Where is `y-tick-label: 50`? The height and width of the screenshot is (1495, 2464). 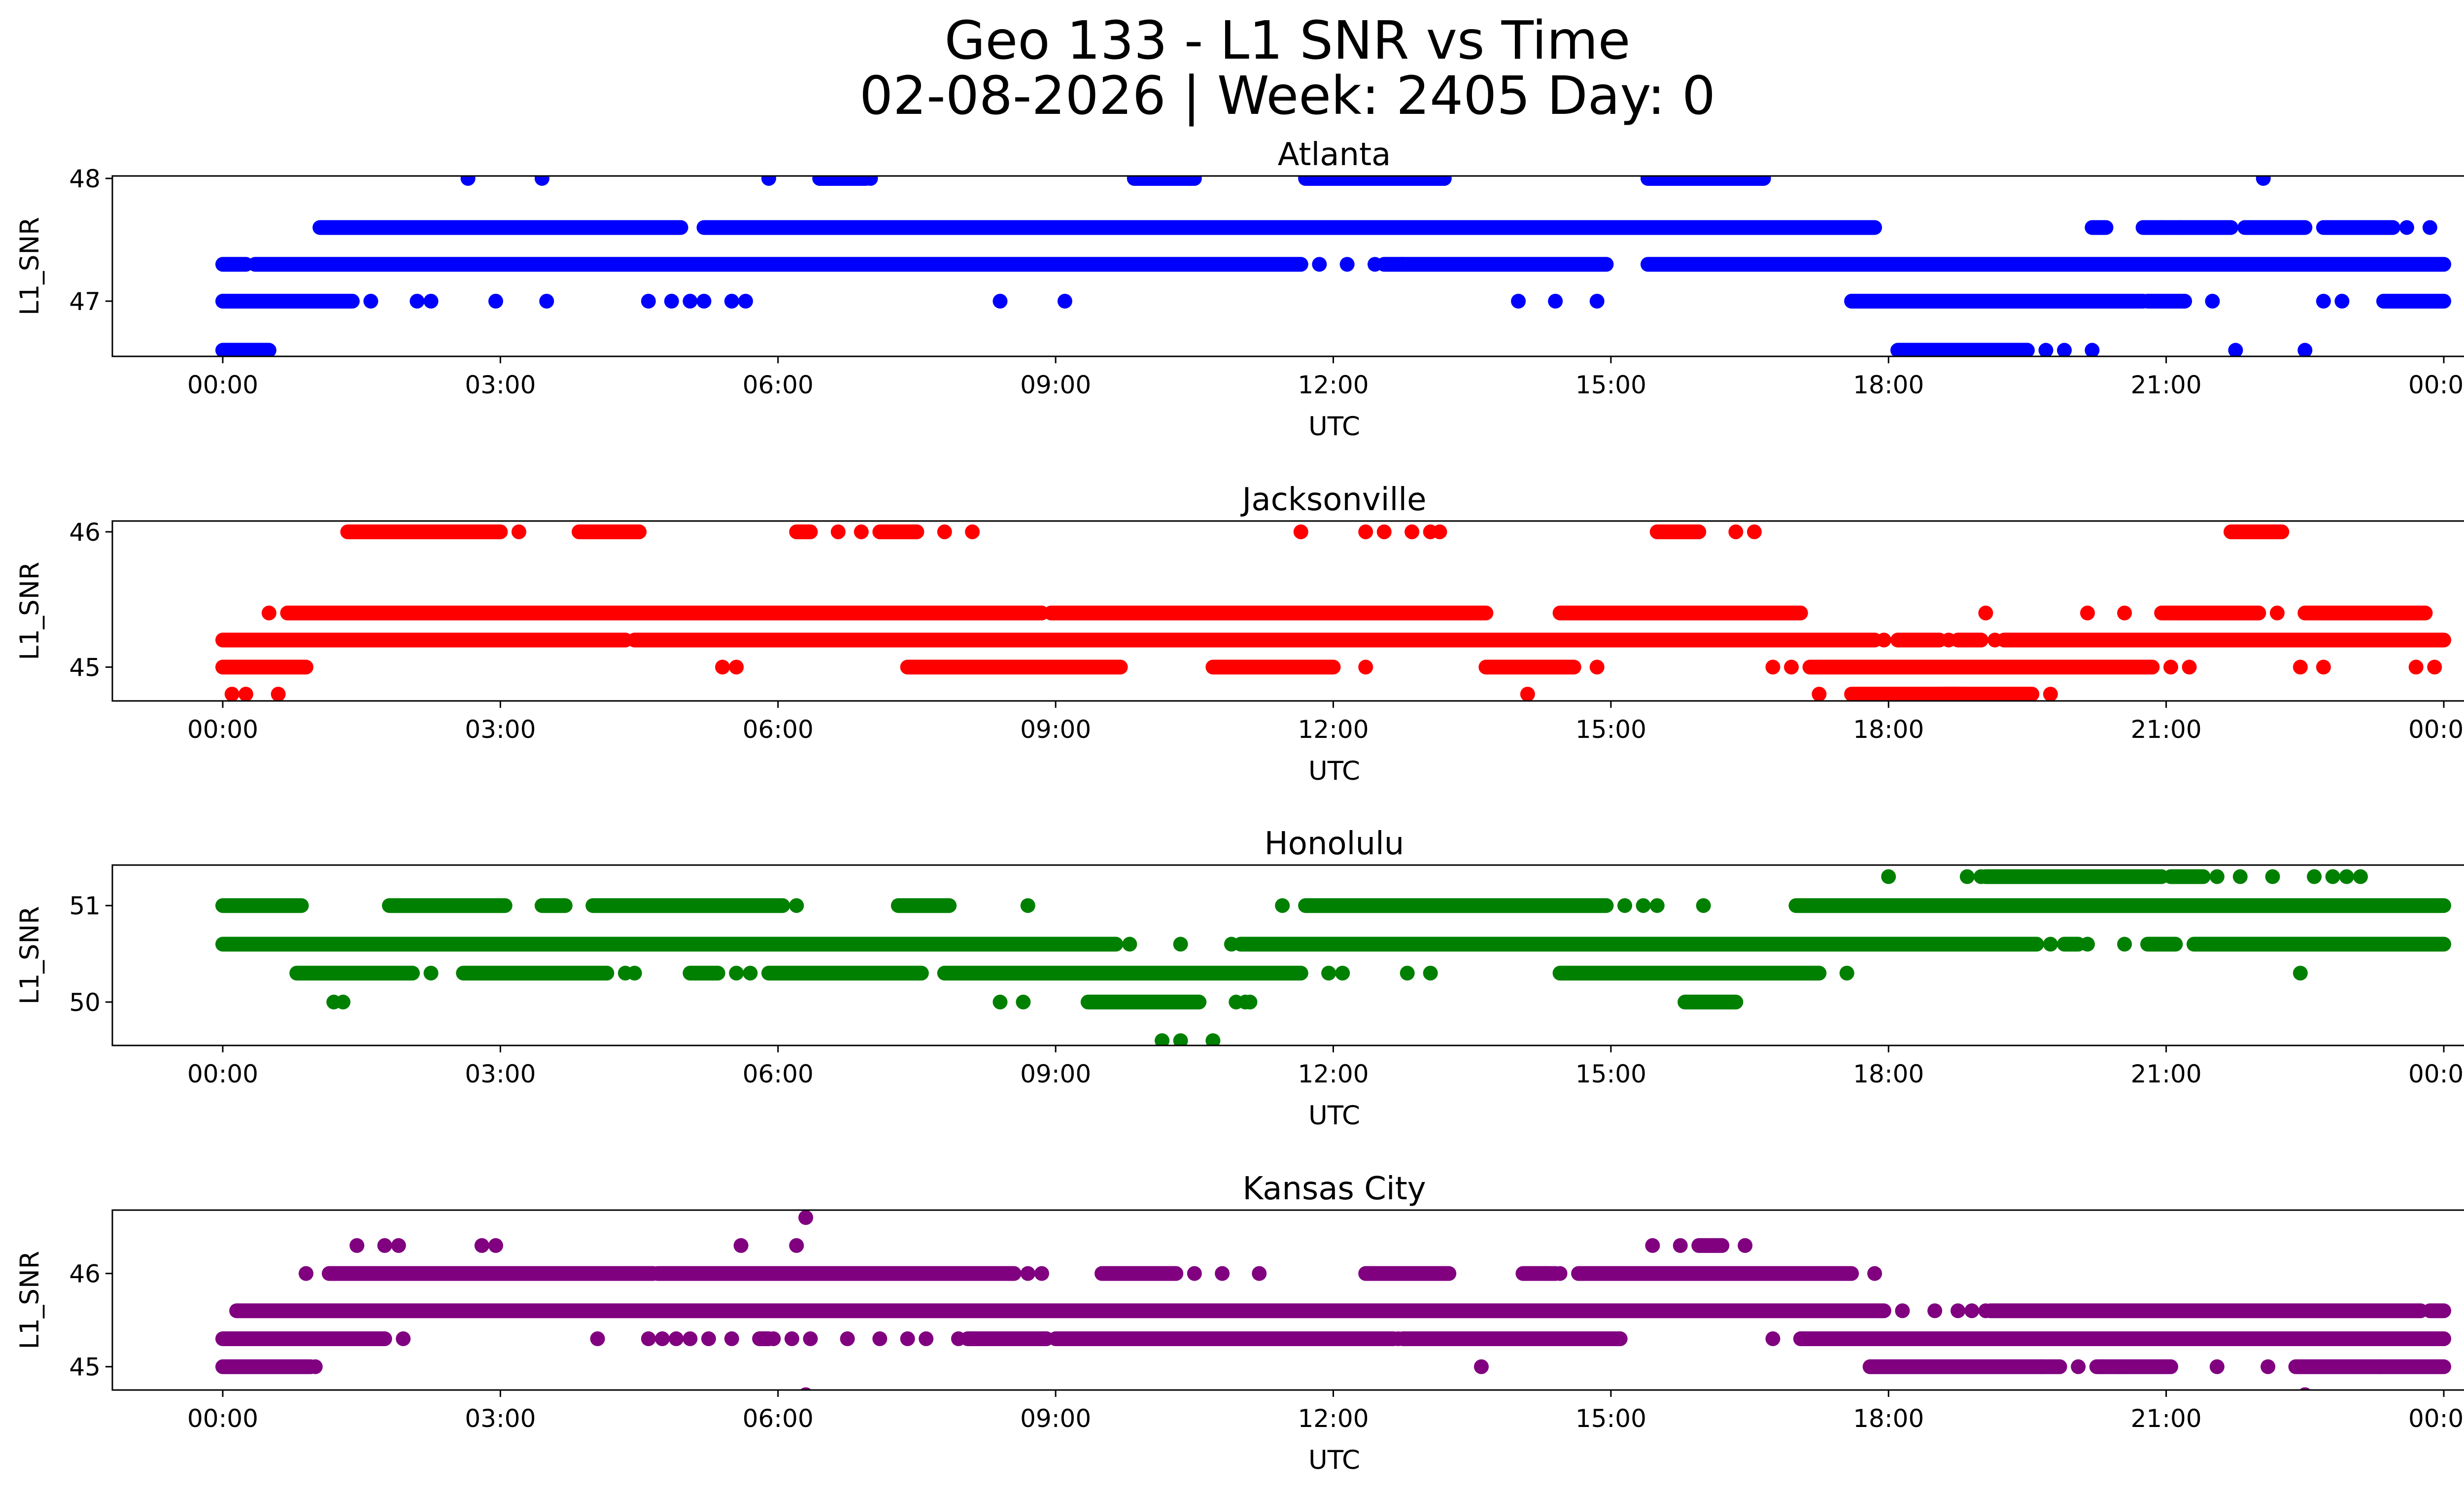
y-tick-label: 50 is located at coordinates (85, 1002).